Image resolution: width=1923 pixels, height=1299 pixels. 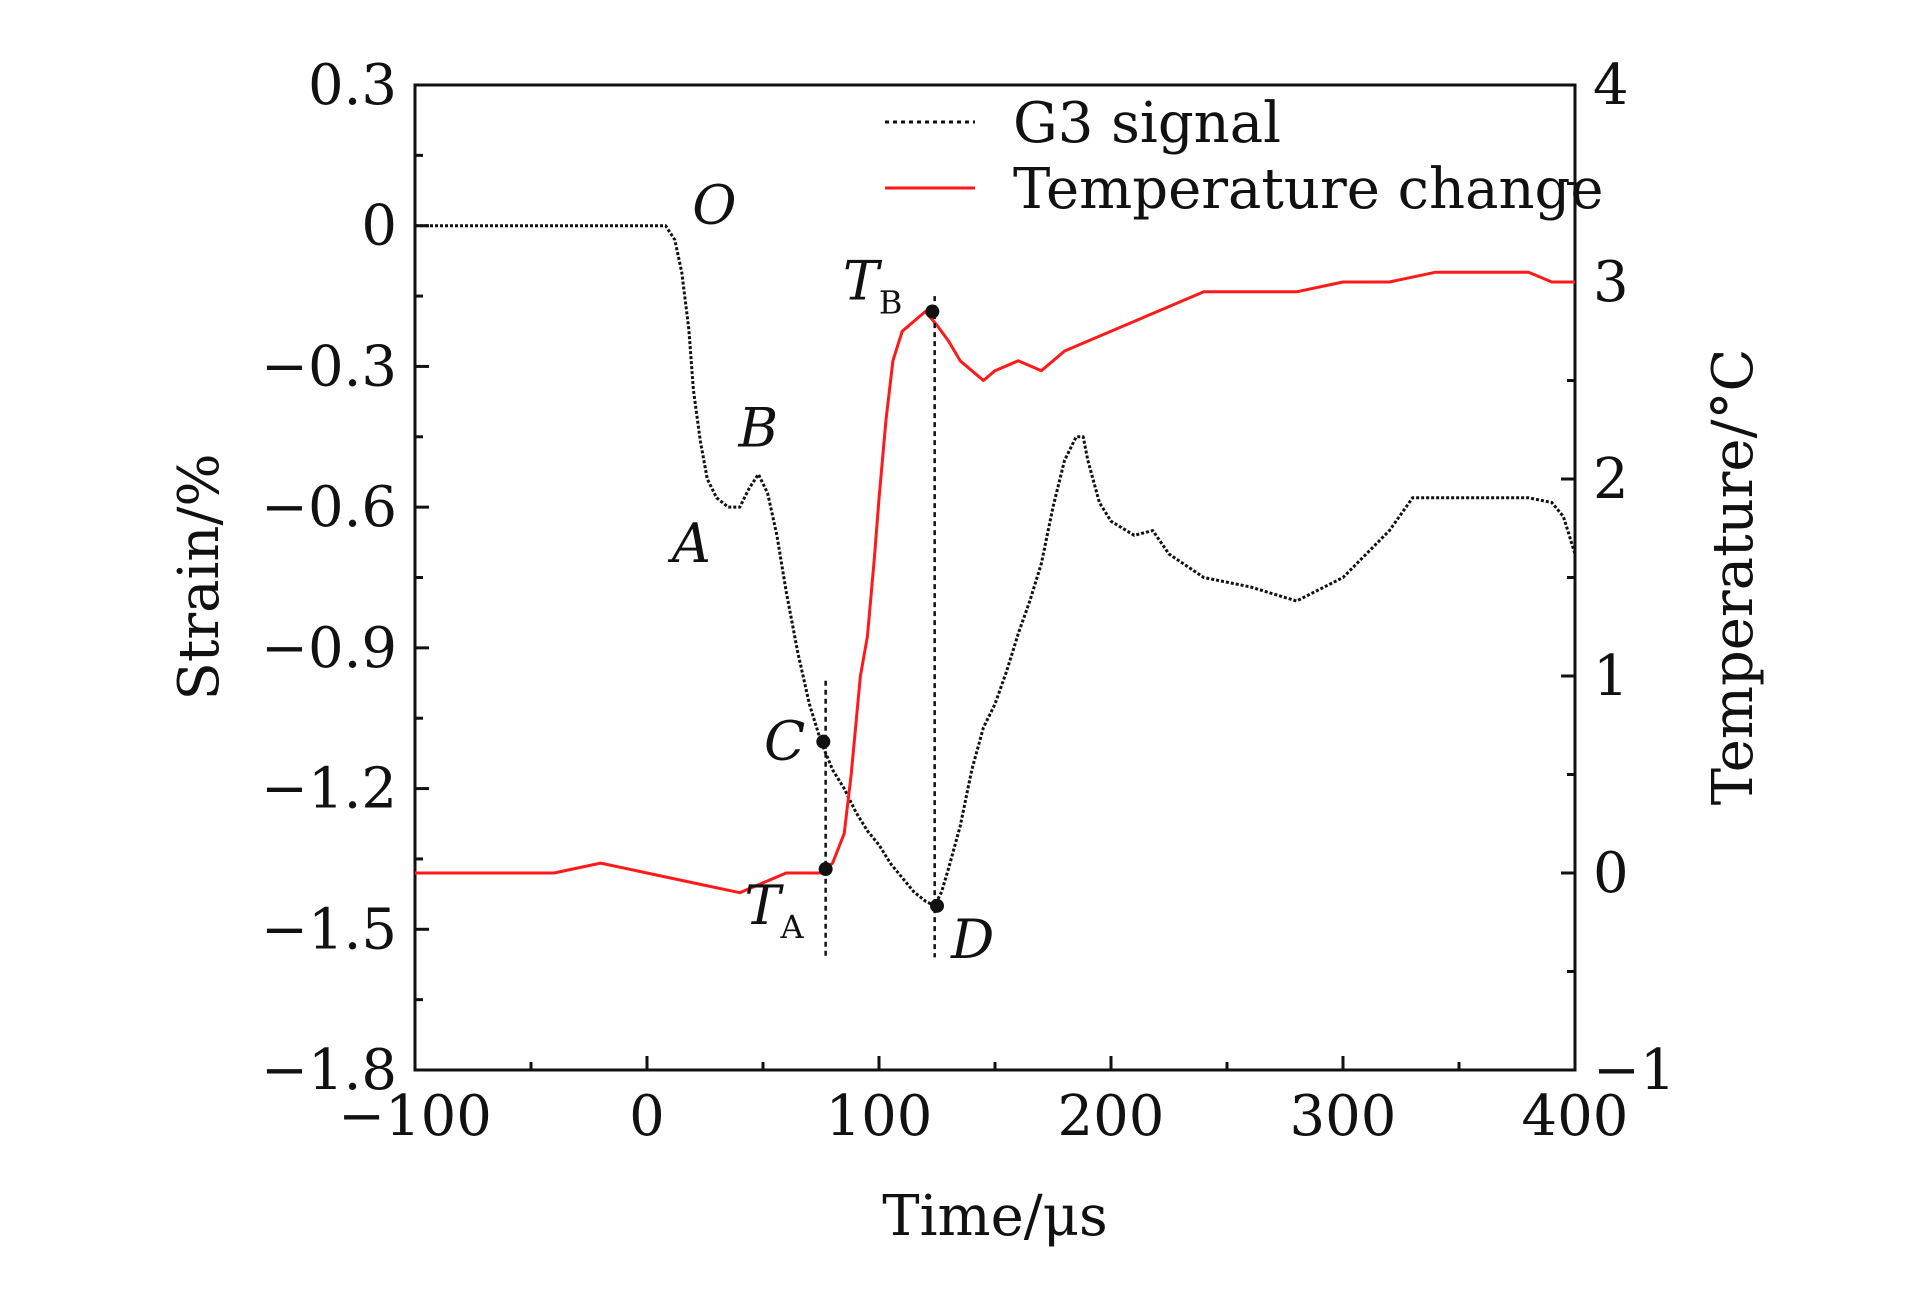 What do you see at coordinates (345, 578) in the screenshot?
I see `y-axis-left: 0.3 0 −0.3 −0.6 −0.9 −1.2 −1.5 −1.8` at bounding box center [345, 578].